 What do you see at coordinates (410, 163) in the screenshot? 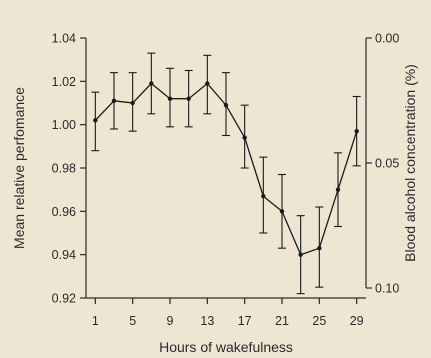
I see `y2-axis-title: Blood alcohol concentration (%)` at bounding box center [410, 163].